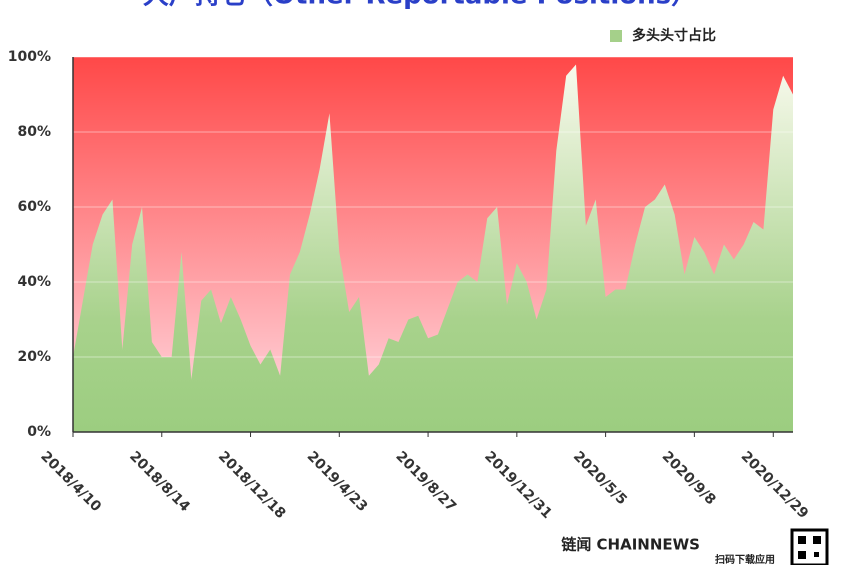  Describe the element at coordinates (252, 485) in the screenshot. I see `x-tick-label: 2018/12/18` at that location.